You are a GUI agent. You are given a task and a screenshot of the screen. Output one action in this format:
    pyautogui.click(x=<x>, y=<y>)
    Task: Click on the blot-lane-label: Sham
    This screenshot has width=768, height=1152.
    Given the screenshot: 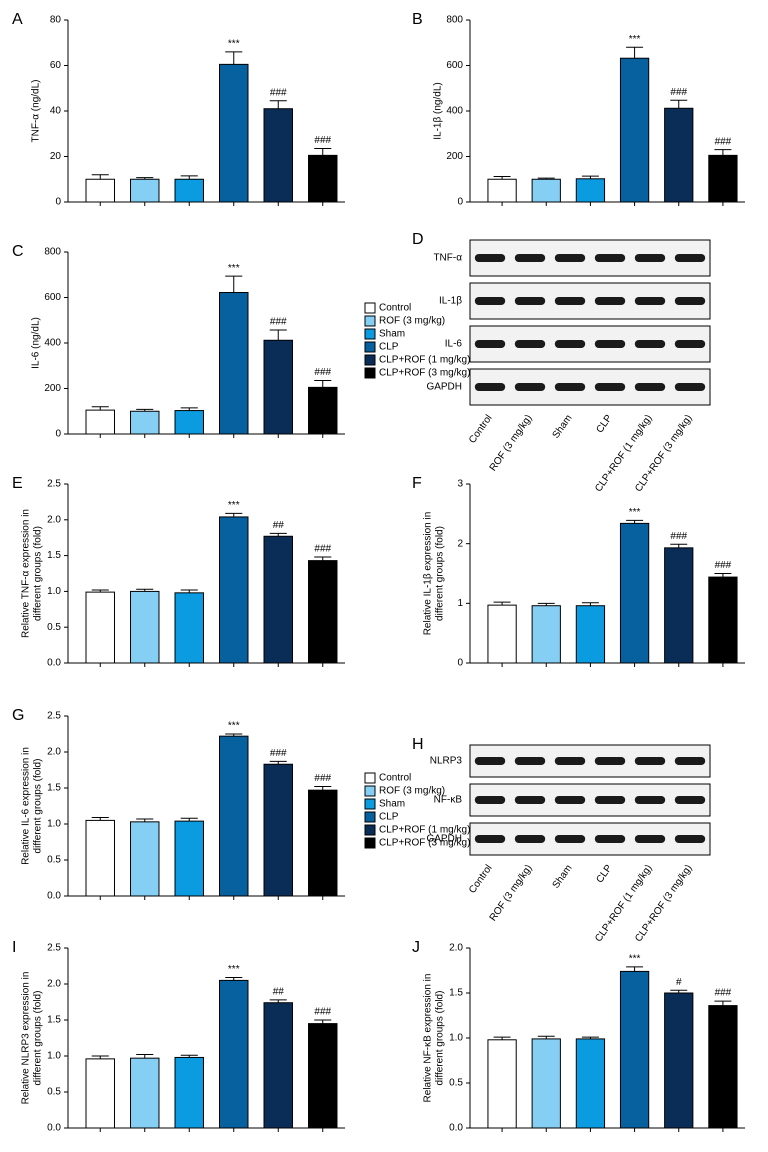 What is the action you would take?
    pyautogui.click(x=563, y=877)
    